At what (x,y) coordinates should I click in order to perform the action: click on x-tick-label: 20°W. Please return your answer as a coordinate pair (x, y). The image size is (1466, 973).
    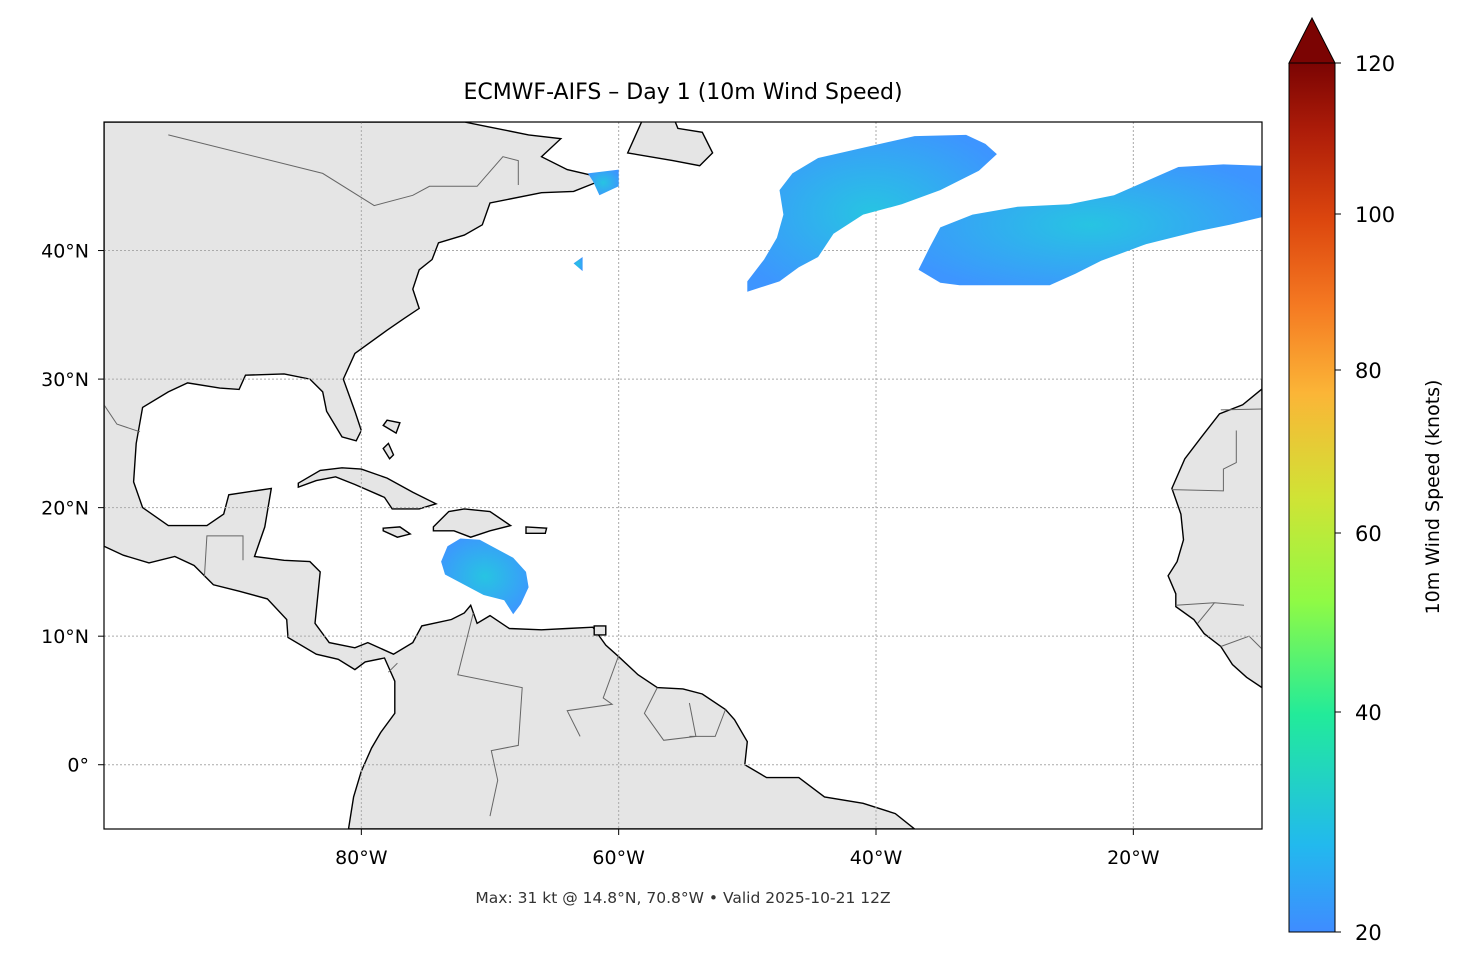
    Looking at the image, I should click on (1133, 858).